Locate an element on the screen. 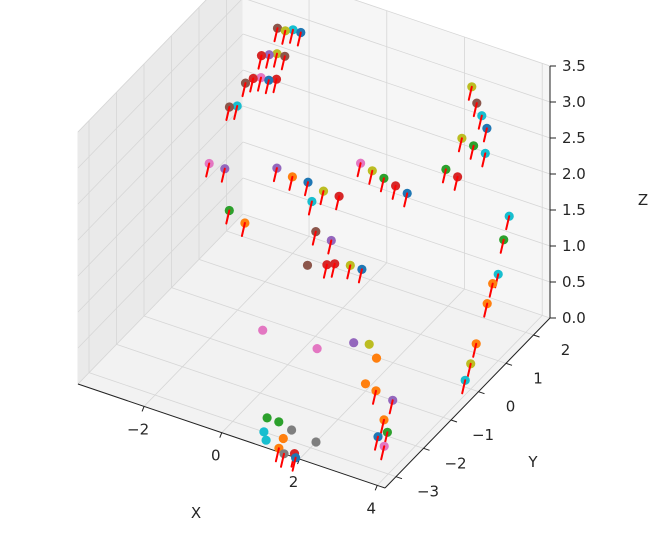  y-axis-label: Y is located at coordinates (532, 462).